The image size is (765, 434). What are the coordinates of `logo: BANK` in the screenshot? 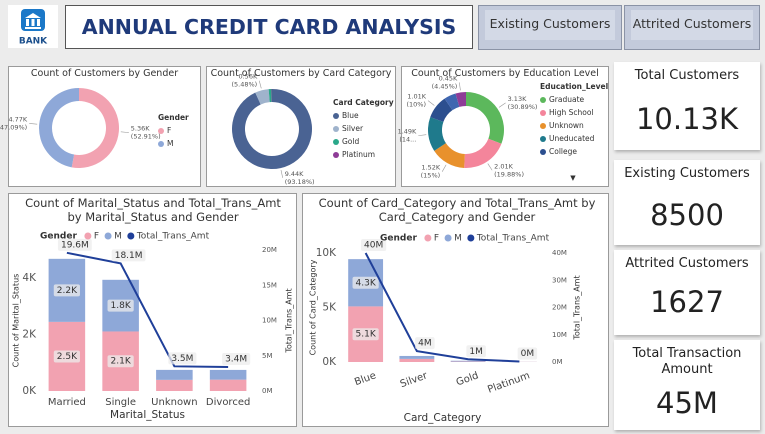 It's located at (33, 26).